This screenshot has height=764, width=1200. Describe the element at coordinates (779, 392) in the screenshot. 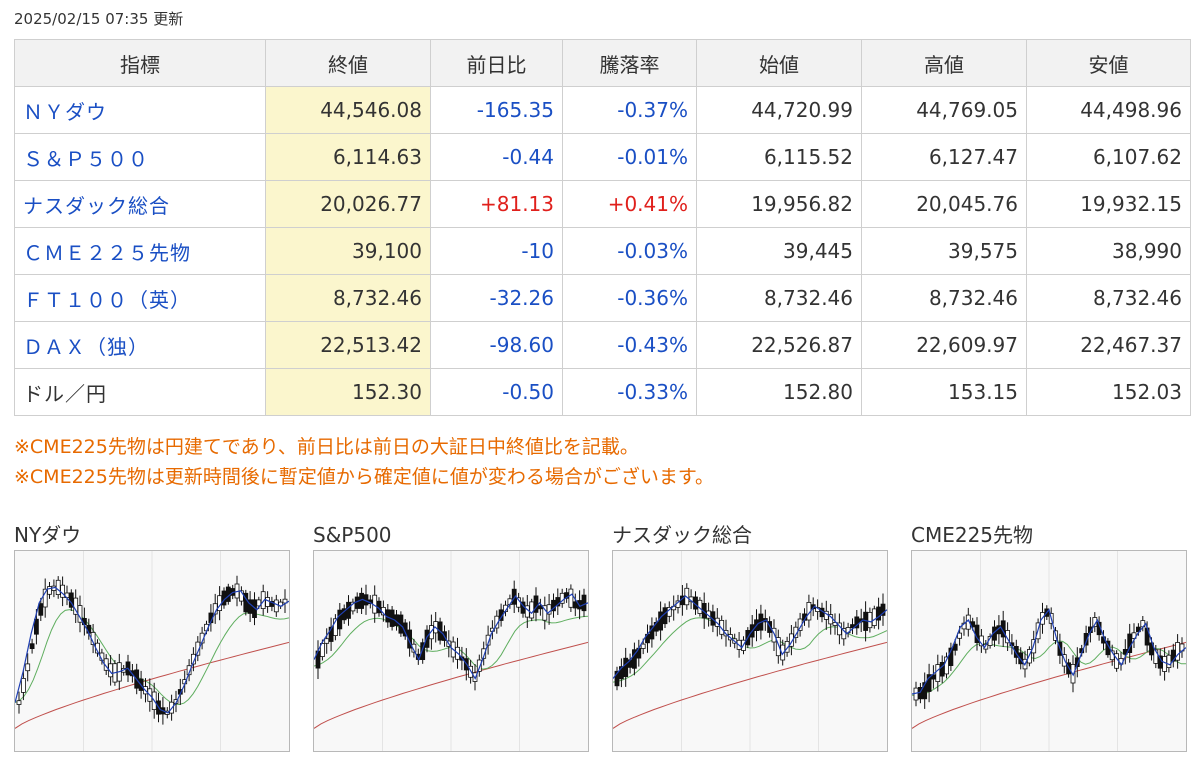

I see `open-value: 152.80` at that location.